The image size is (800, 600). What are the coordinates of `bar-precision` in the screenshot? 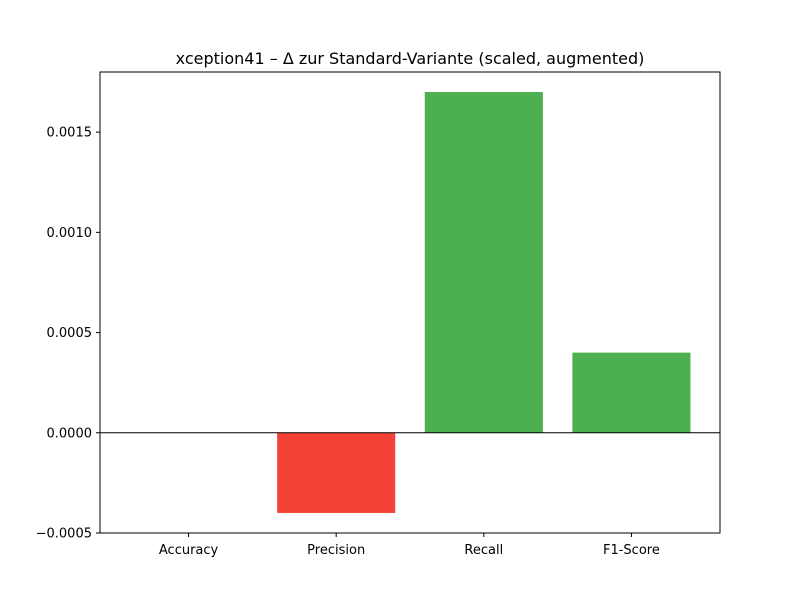 It's located at (336, 472).